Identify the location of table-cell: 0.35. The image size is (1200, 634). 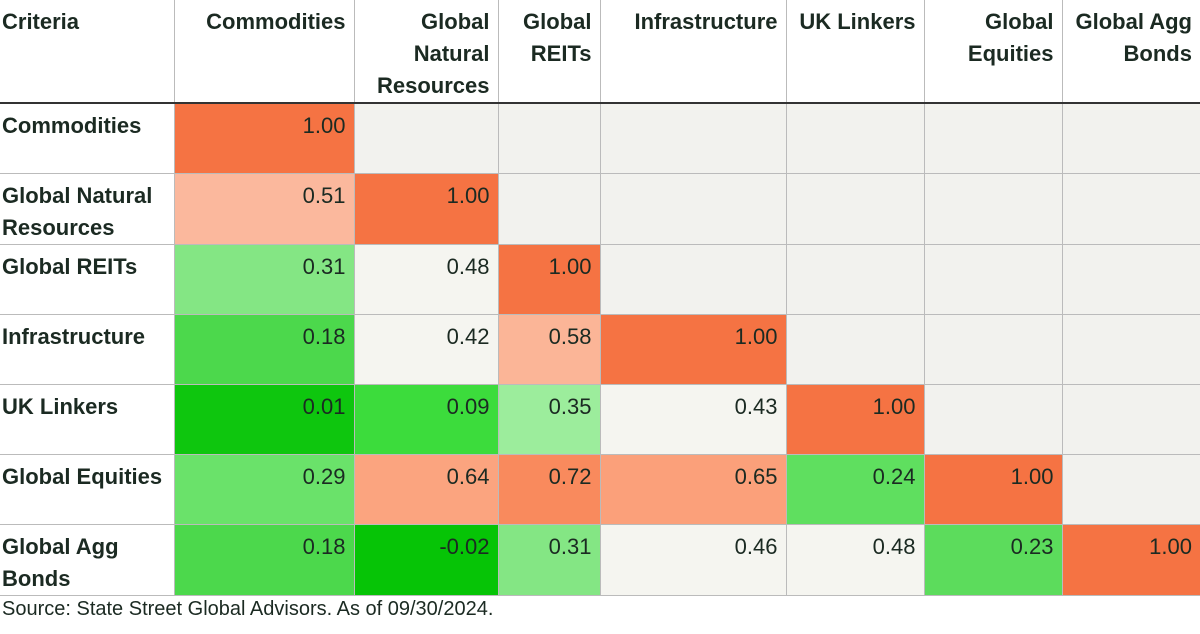
(549, 419).